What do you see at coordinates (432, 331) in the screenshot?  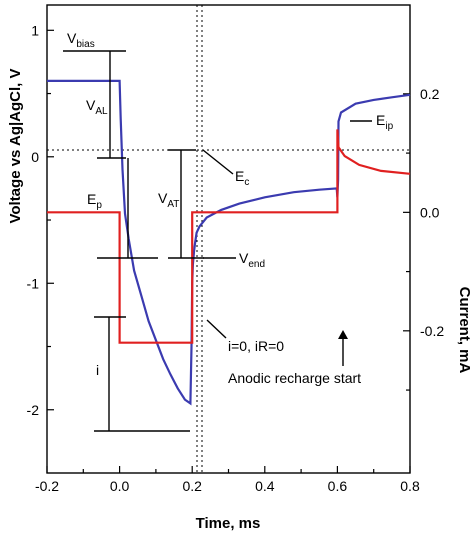 I see `y-right-tick-label: -0.2` at bounding box center [432, 331].